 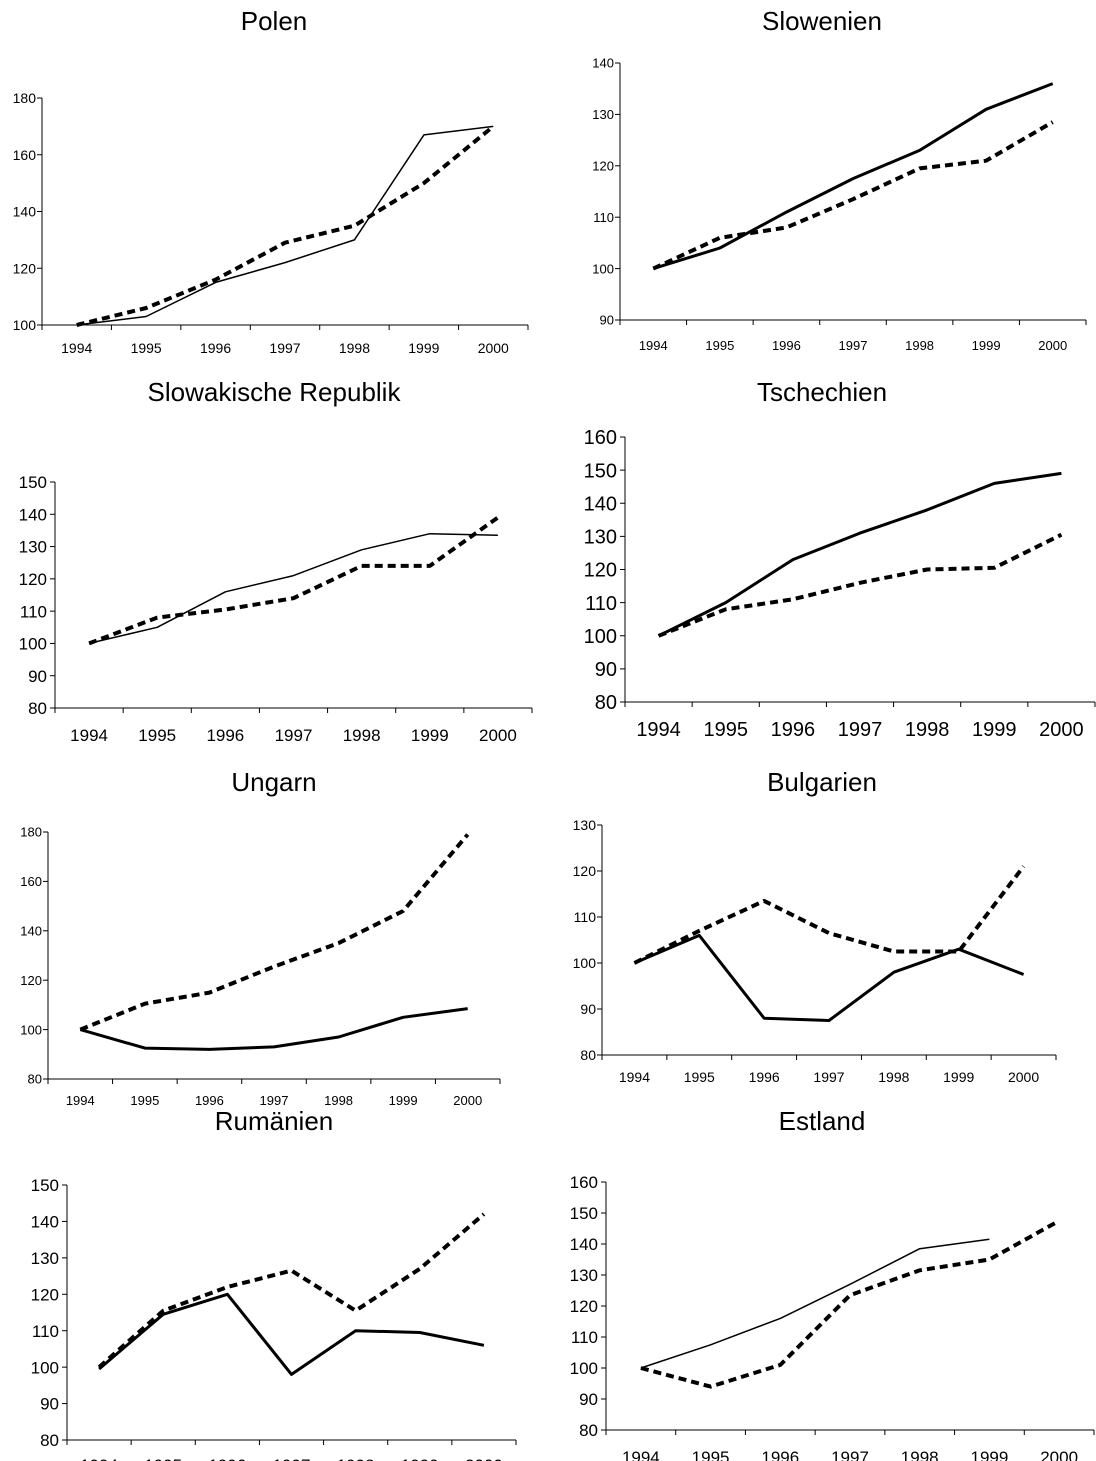 I want to click on chart-title: Polen, so click(x=274, y=21).